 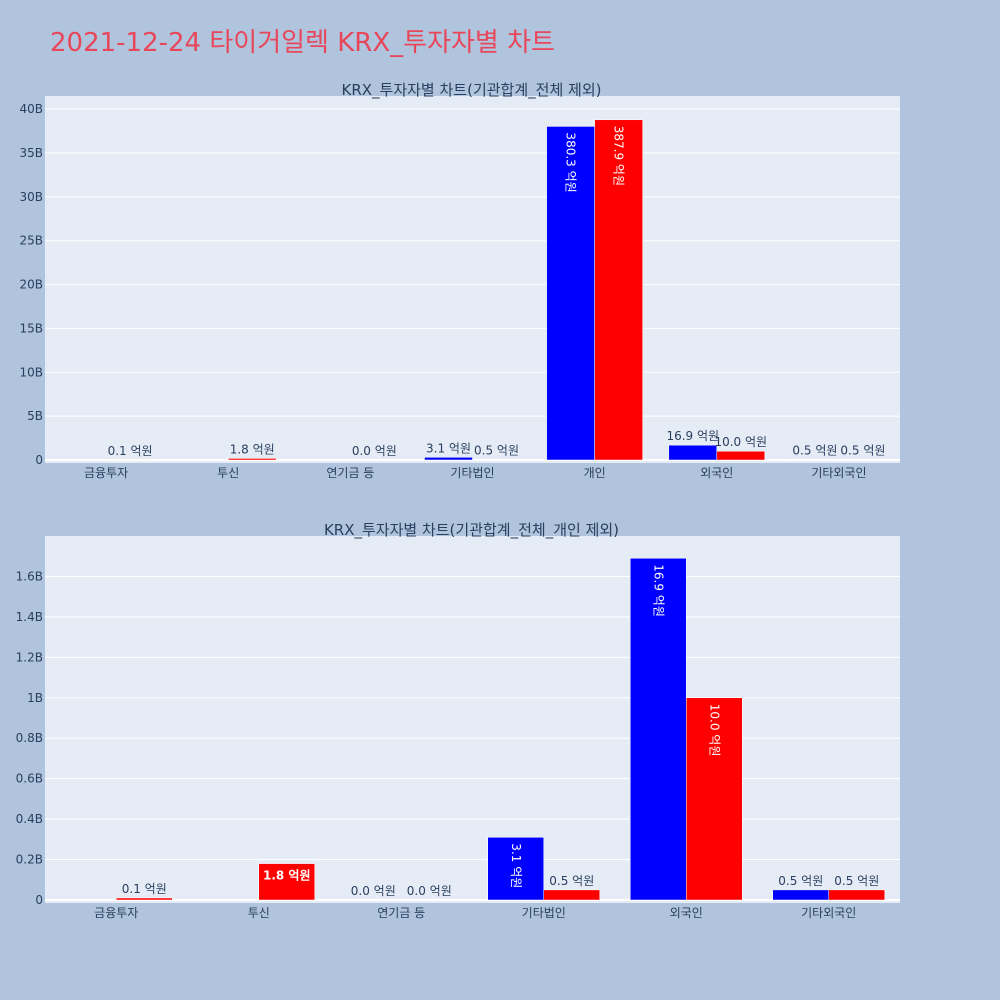 What do you see at coordinates (35, 698) in the screenshot?
I see `y-tick-label: 1B` at bounding box center [35, 698].